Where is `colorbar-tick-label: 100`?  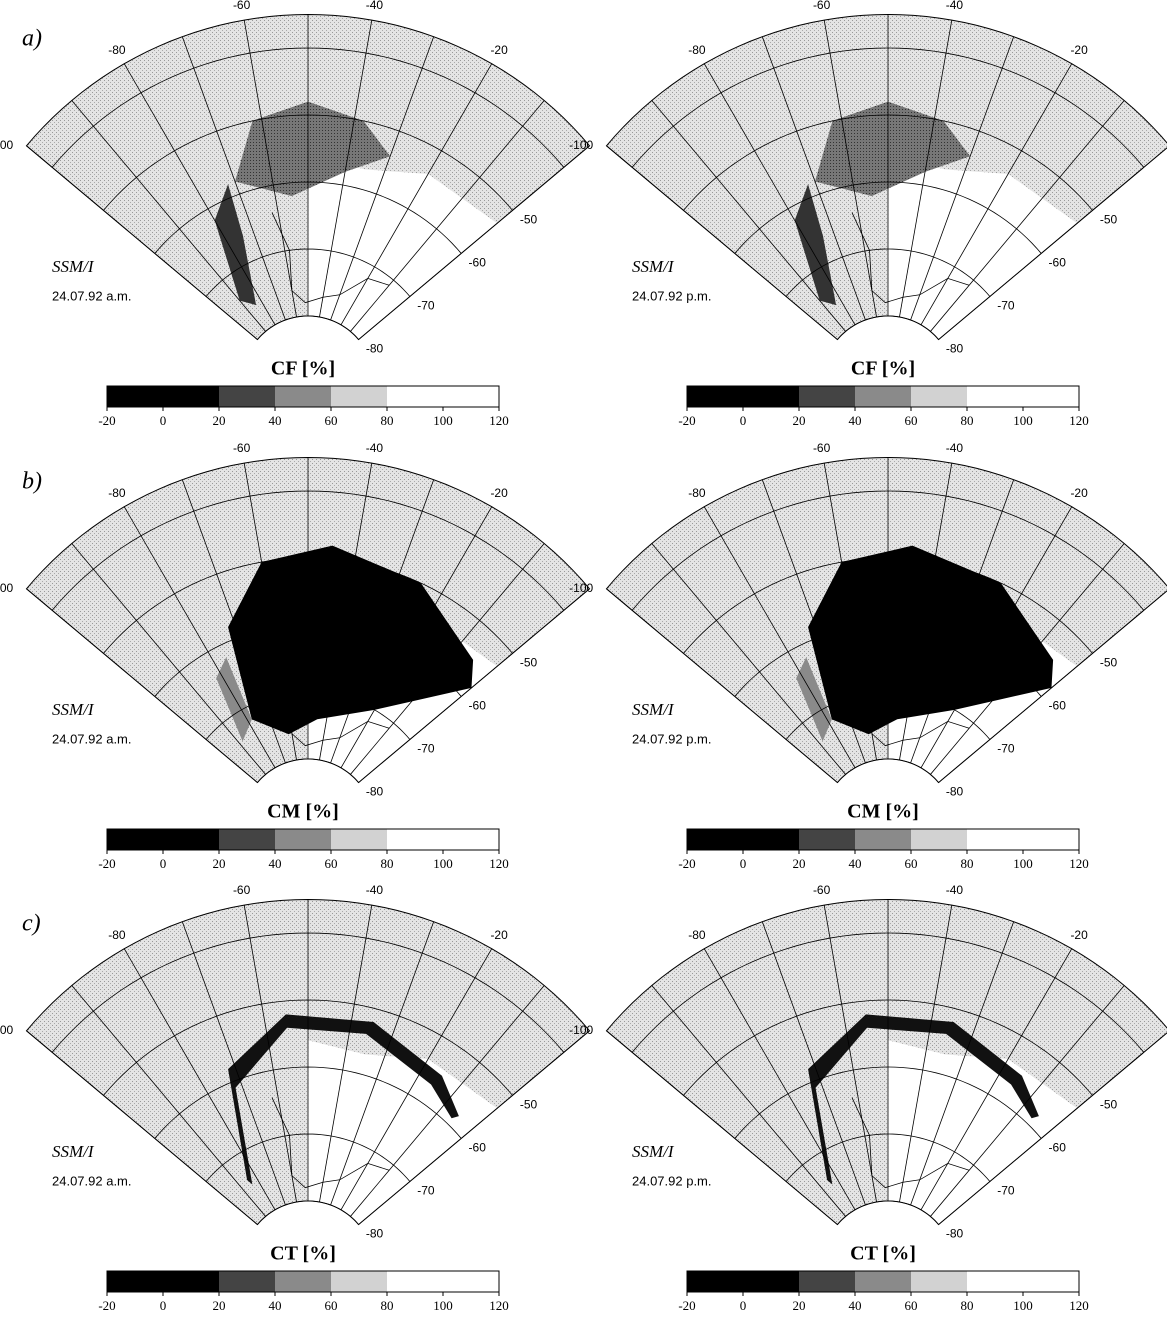 colorbar-tick-label: 100 is located at coordinates (443, 420).